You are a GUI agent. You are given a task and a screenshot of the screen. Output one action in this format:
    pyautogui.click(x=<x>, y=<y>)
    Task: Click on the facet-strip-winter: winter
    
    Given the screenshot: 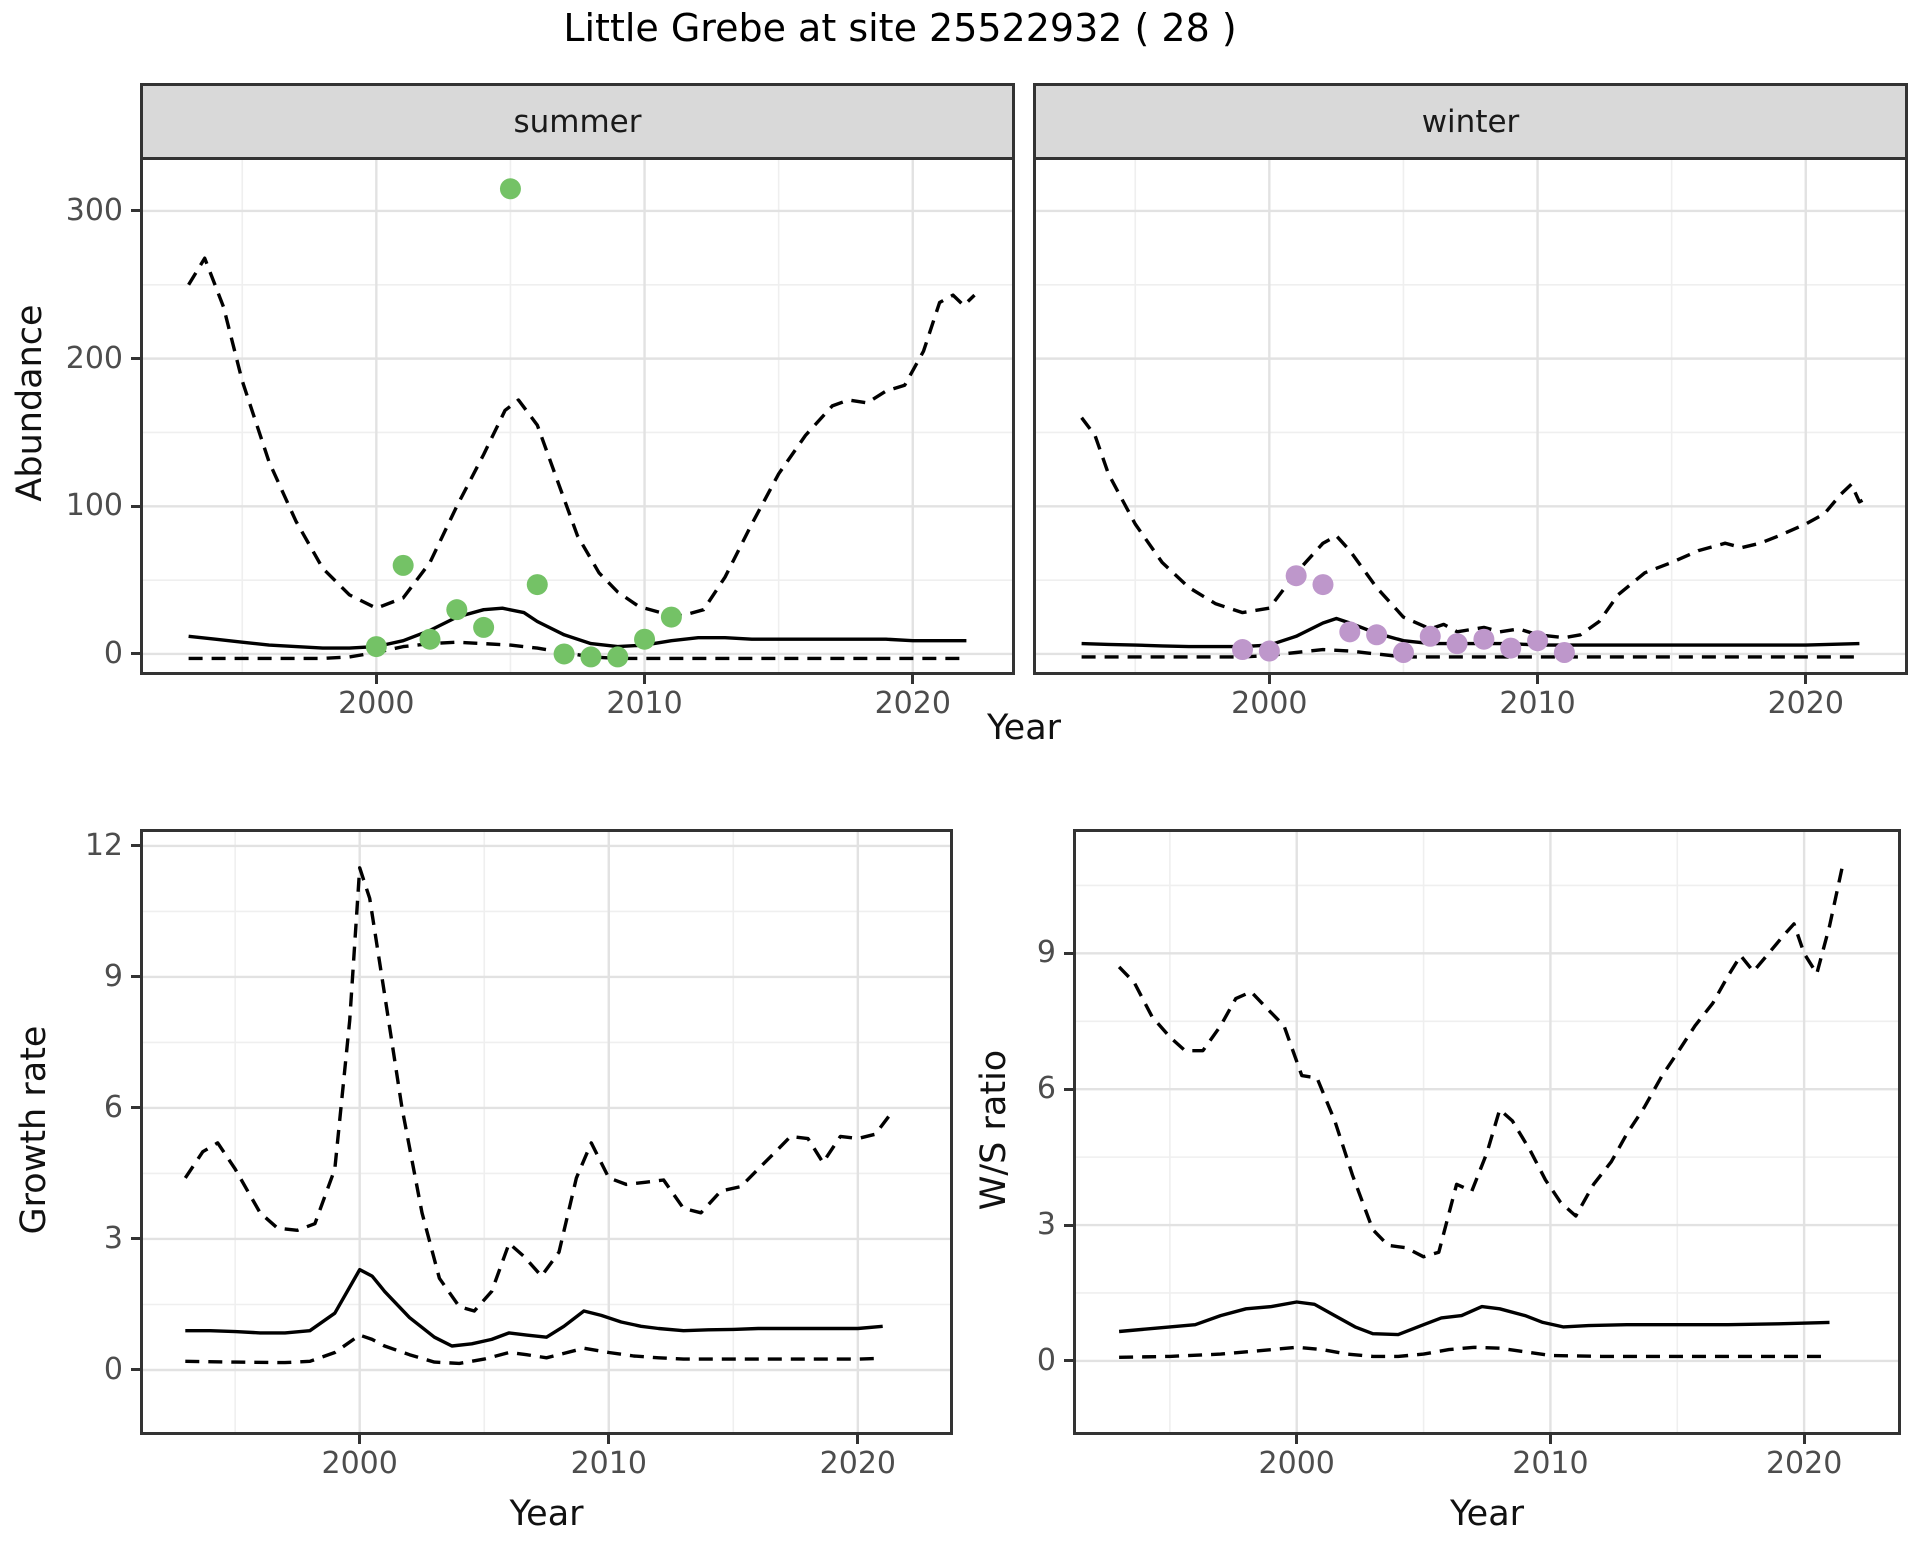 What is the action you would take?
    pyautogui.click(x=1470, y=121)
    